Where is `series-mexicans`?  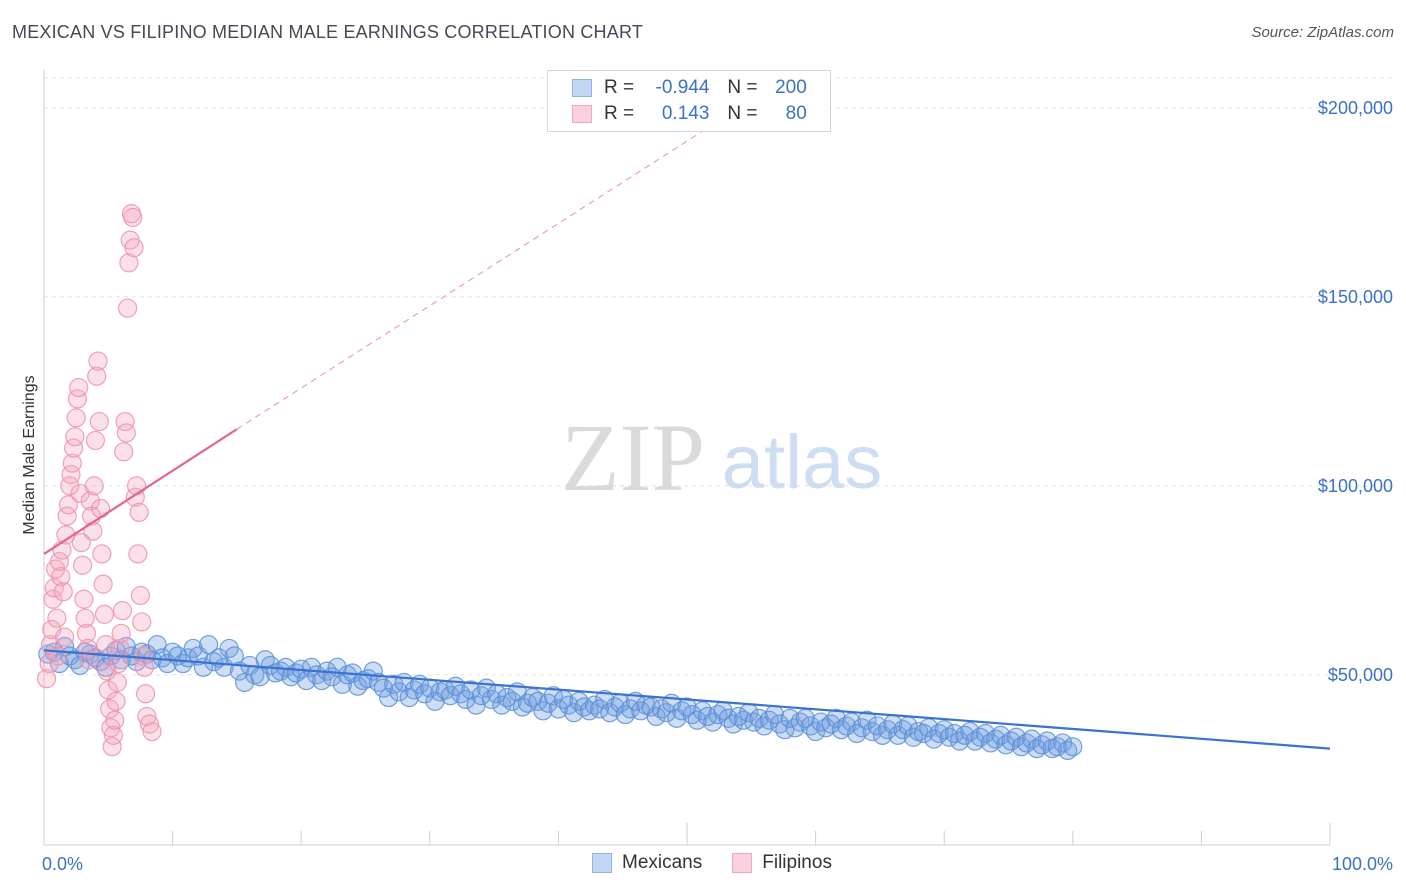
series-mexicans is located at coordinates (560, 698).